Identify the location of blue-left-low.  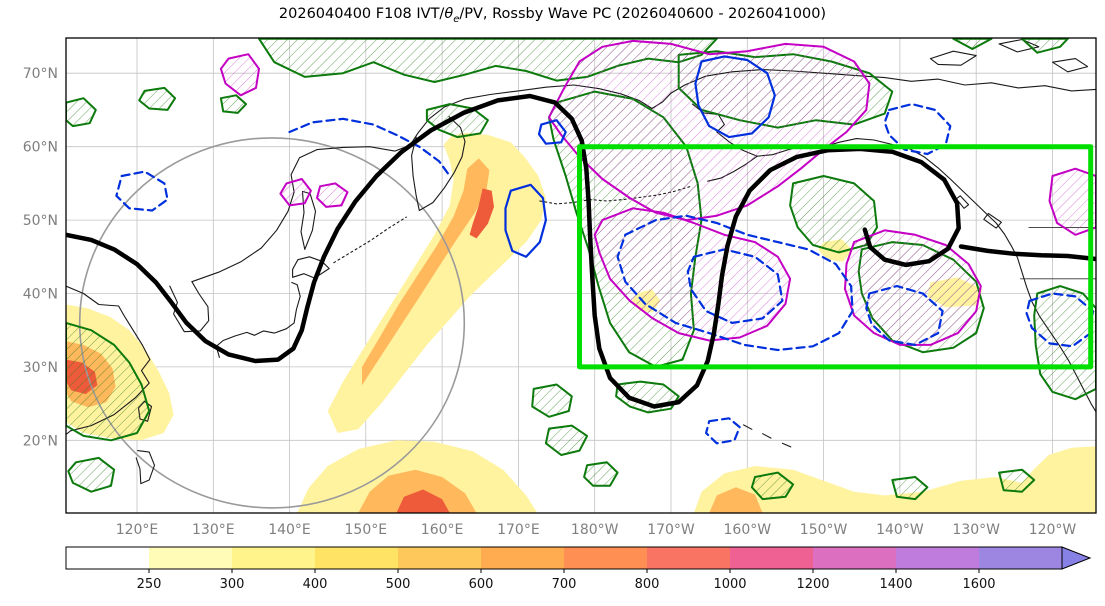
(142, 191).